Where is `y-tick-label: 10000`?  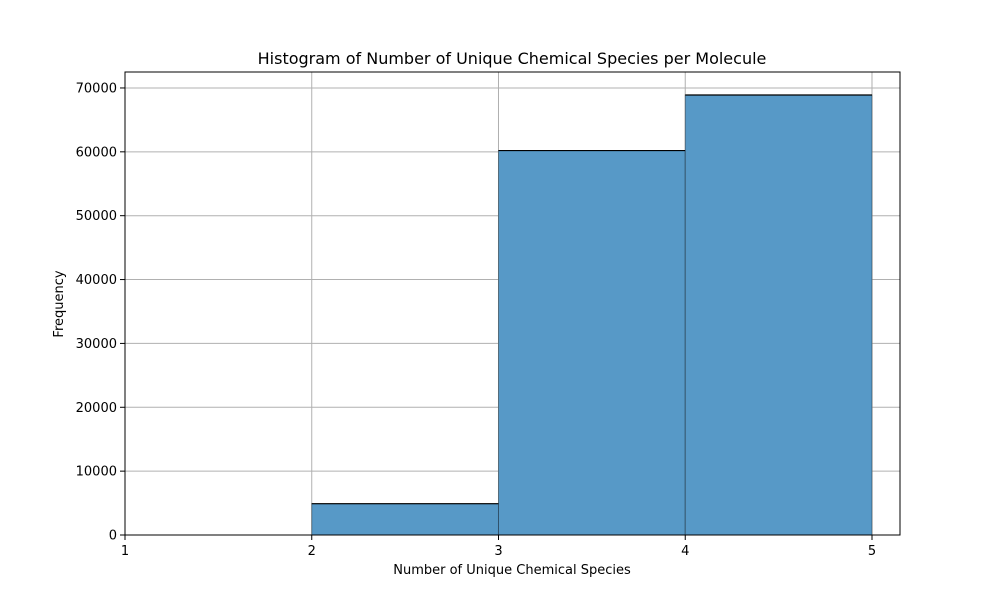
y-tick-label: 10000 is located at coordinates (96, 472).